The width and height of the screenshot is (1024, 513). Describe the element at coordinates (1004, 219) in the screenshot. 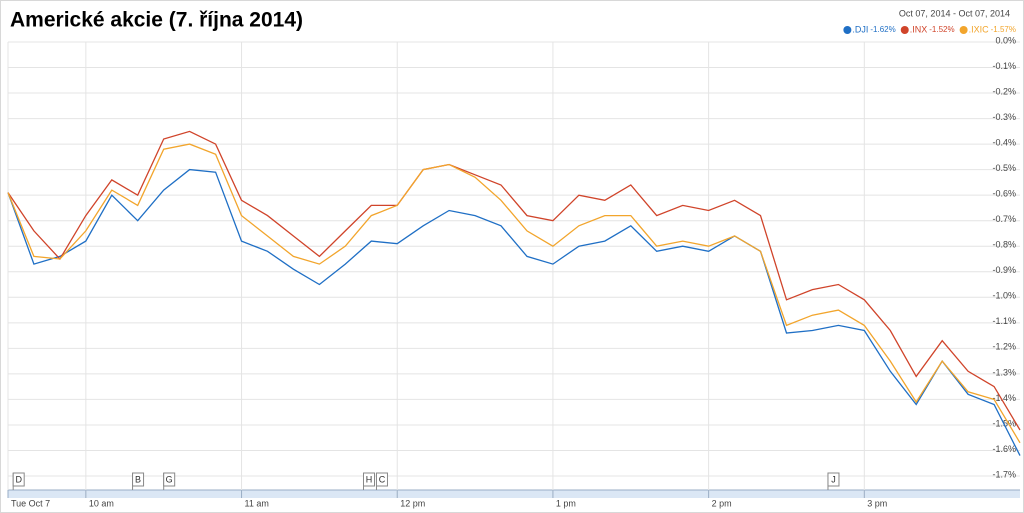

I see `y-tick-label: -0.7%` at that location.